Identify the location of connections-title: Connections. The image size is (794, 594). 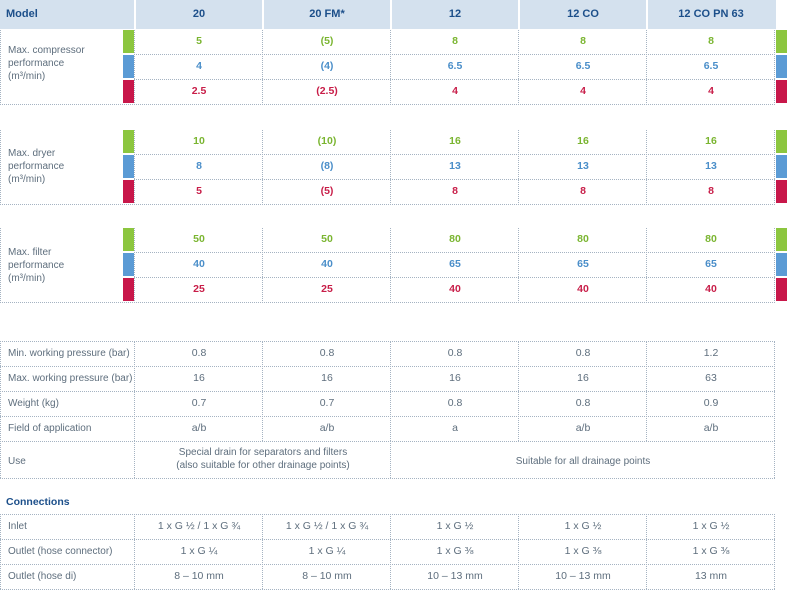
(38, 502).